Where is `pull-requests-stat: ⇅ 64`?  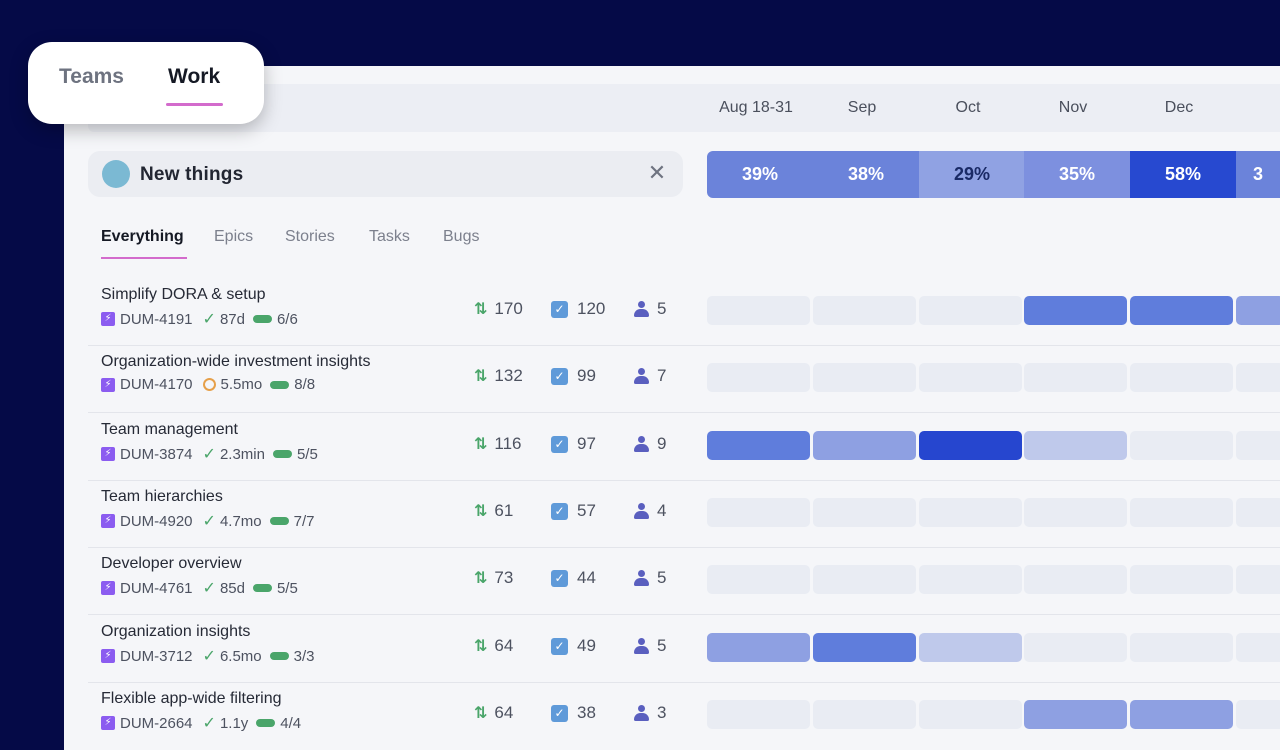 pull-requests-stat: ⇅ 64 is located at coordinates (493, 713).